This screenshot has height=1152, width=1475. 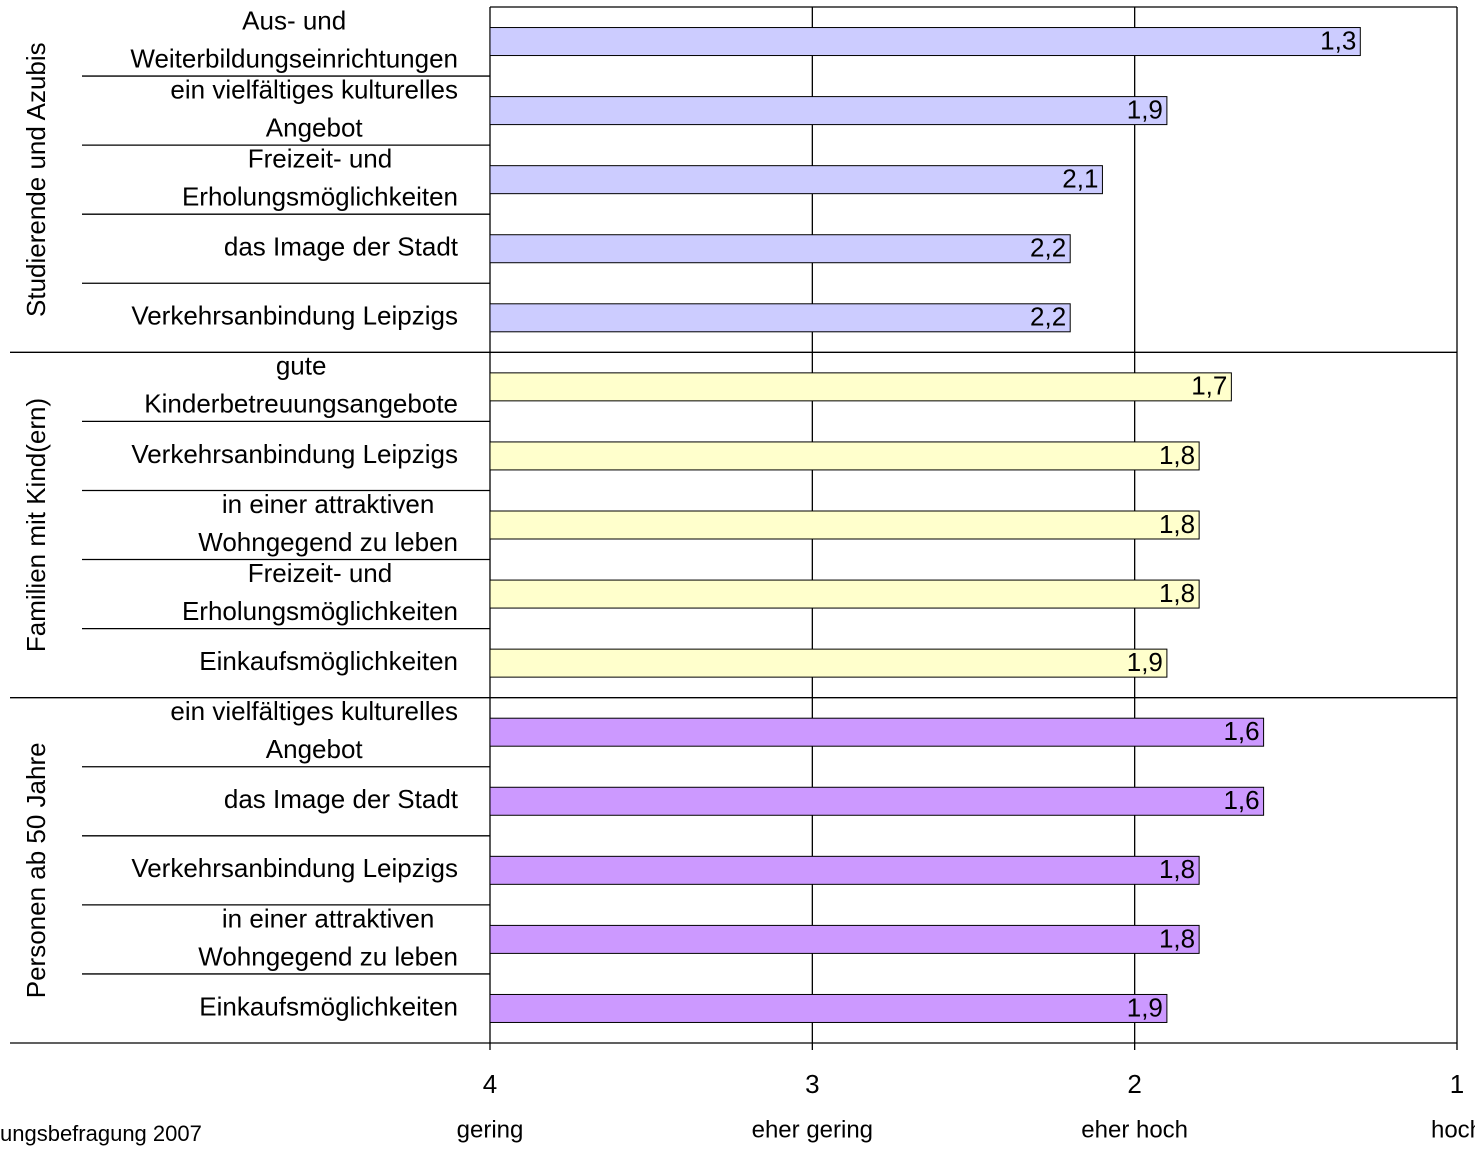 What do you see at coordinates (36, 525) in the screenshot?
I see `group-label: Familien mit Kind(ern)` at bounding box center [36, 525].